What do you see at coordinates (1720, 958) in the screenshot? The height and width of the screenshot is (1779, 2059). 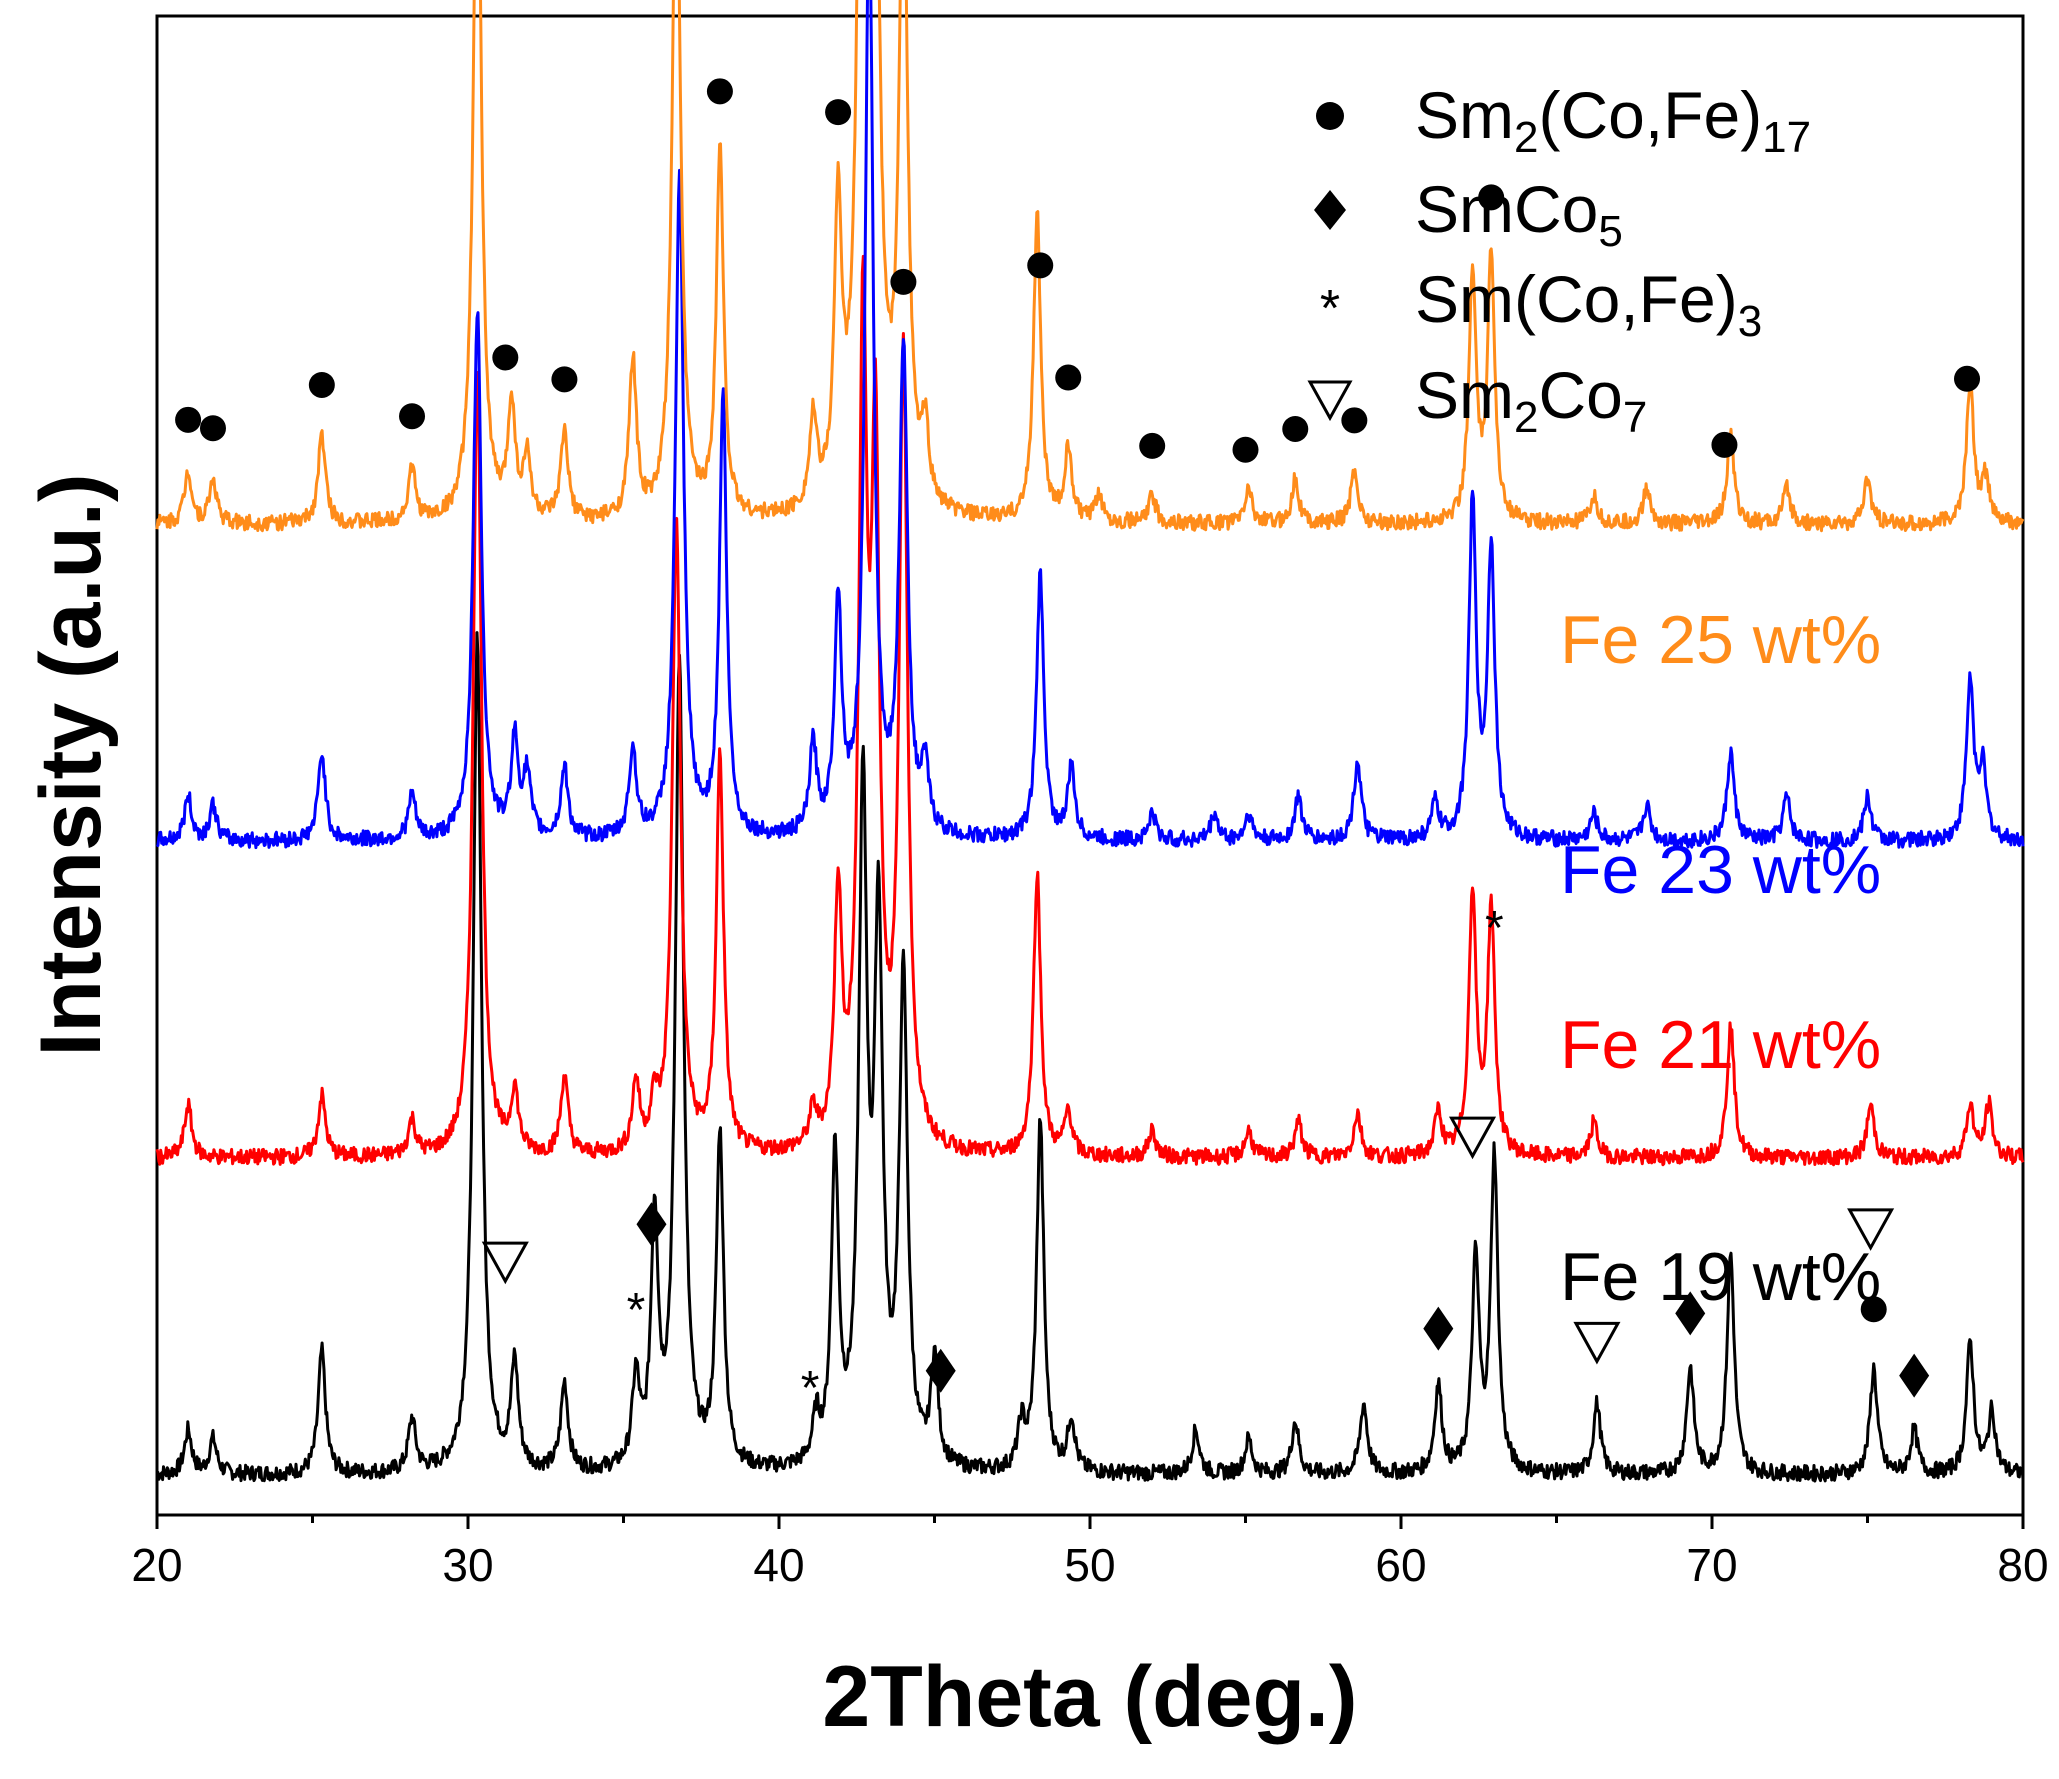 I see `series-label-group: Fe 25 wt% Fe 23 wt% Fe 21 wt% Fe 19 wt%` at bounding box center [1720, 958].